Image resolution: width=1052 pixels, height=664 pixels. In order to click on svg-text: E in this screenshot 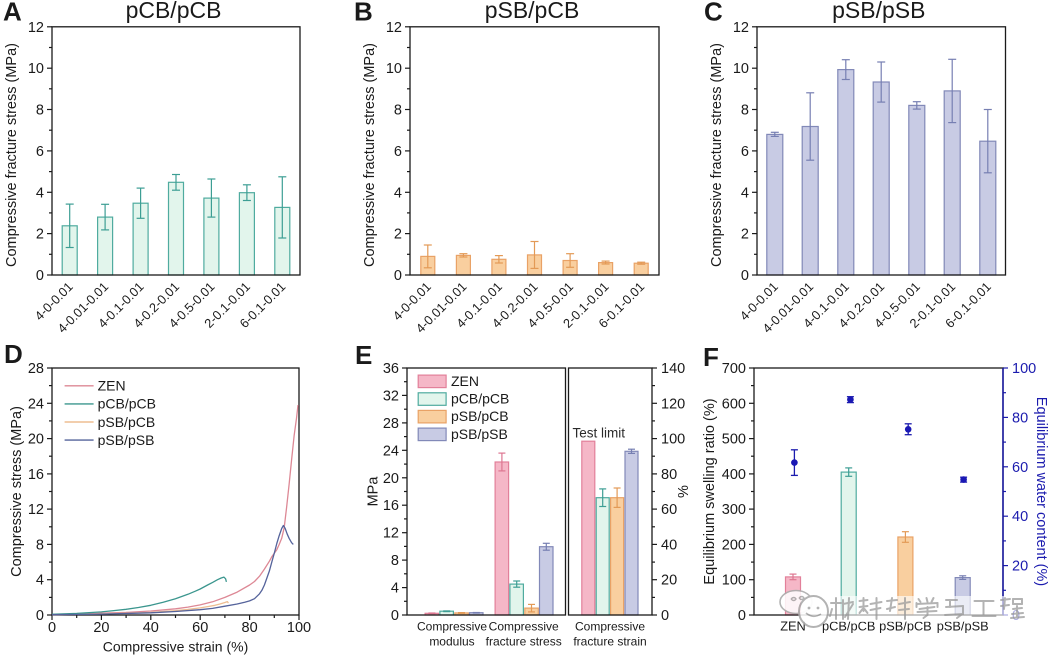, I will do `click(363, 355)`.